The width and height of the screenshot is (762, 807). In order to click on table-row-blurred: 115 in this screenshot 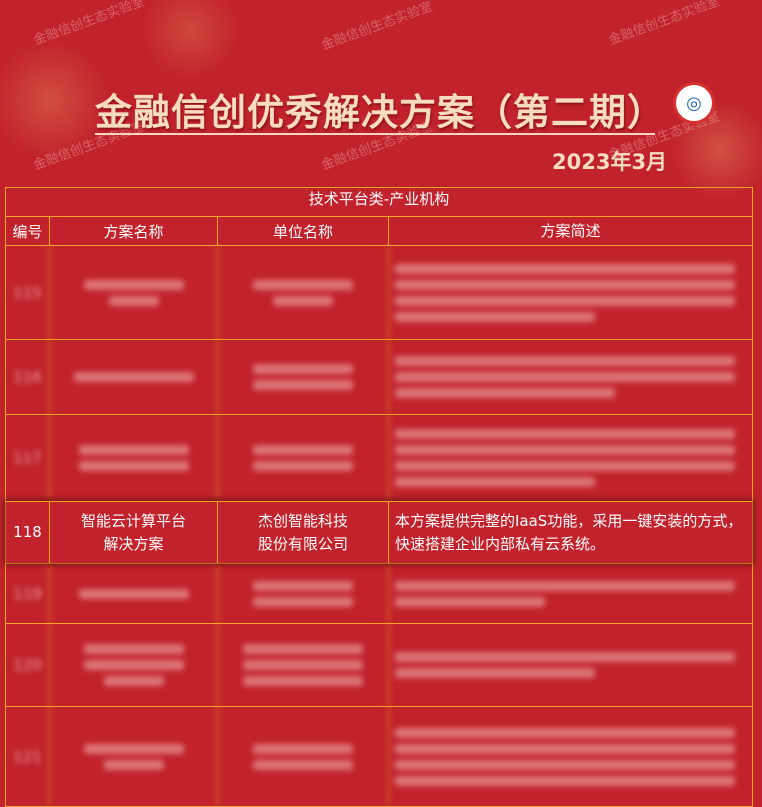, I will do `click(379, 292)`.